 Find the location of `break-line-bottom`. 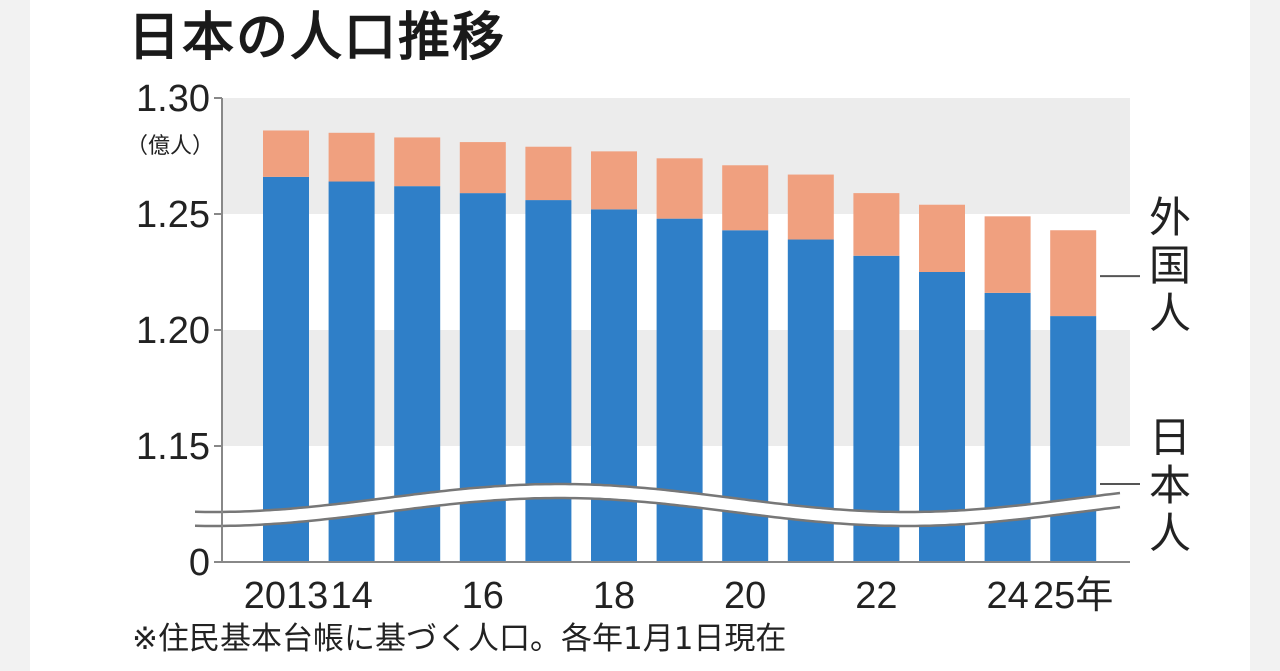

break-line-bottom is located at coordinates (657, 512).